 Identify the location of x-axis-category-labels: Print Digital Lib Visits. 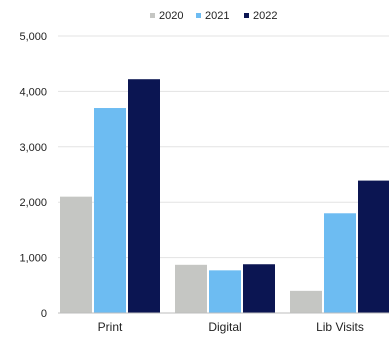
(231, 327).